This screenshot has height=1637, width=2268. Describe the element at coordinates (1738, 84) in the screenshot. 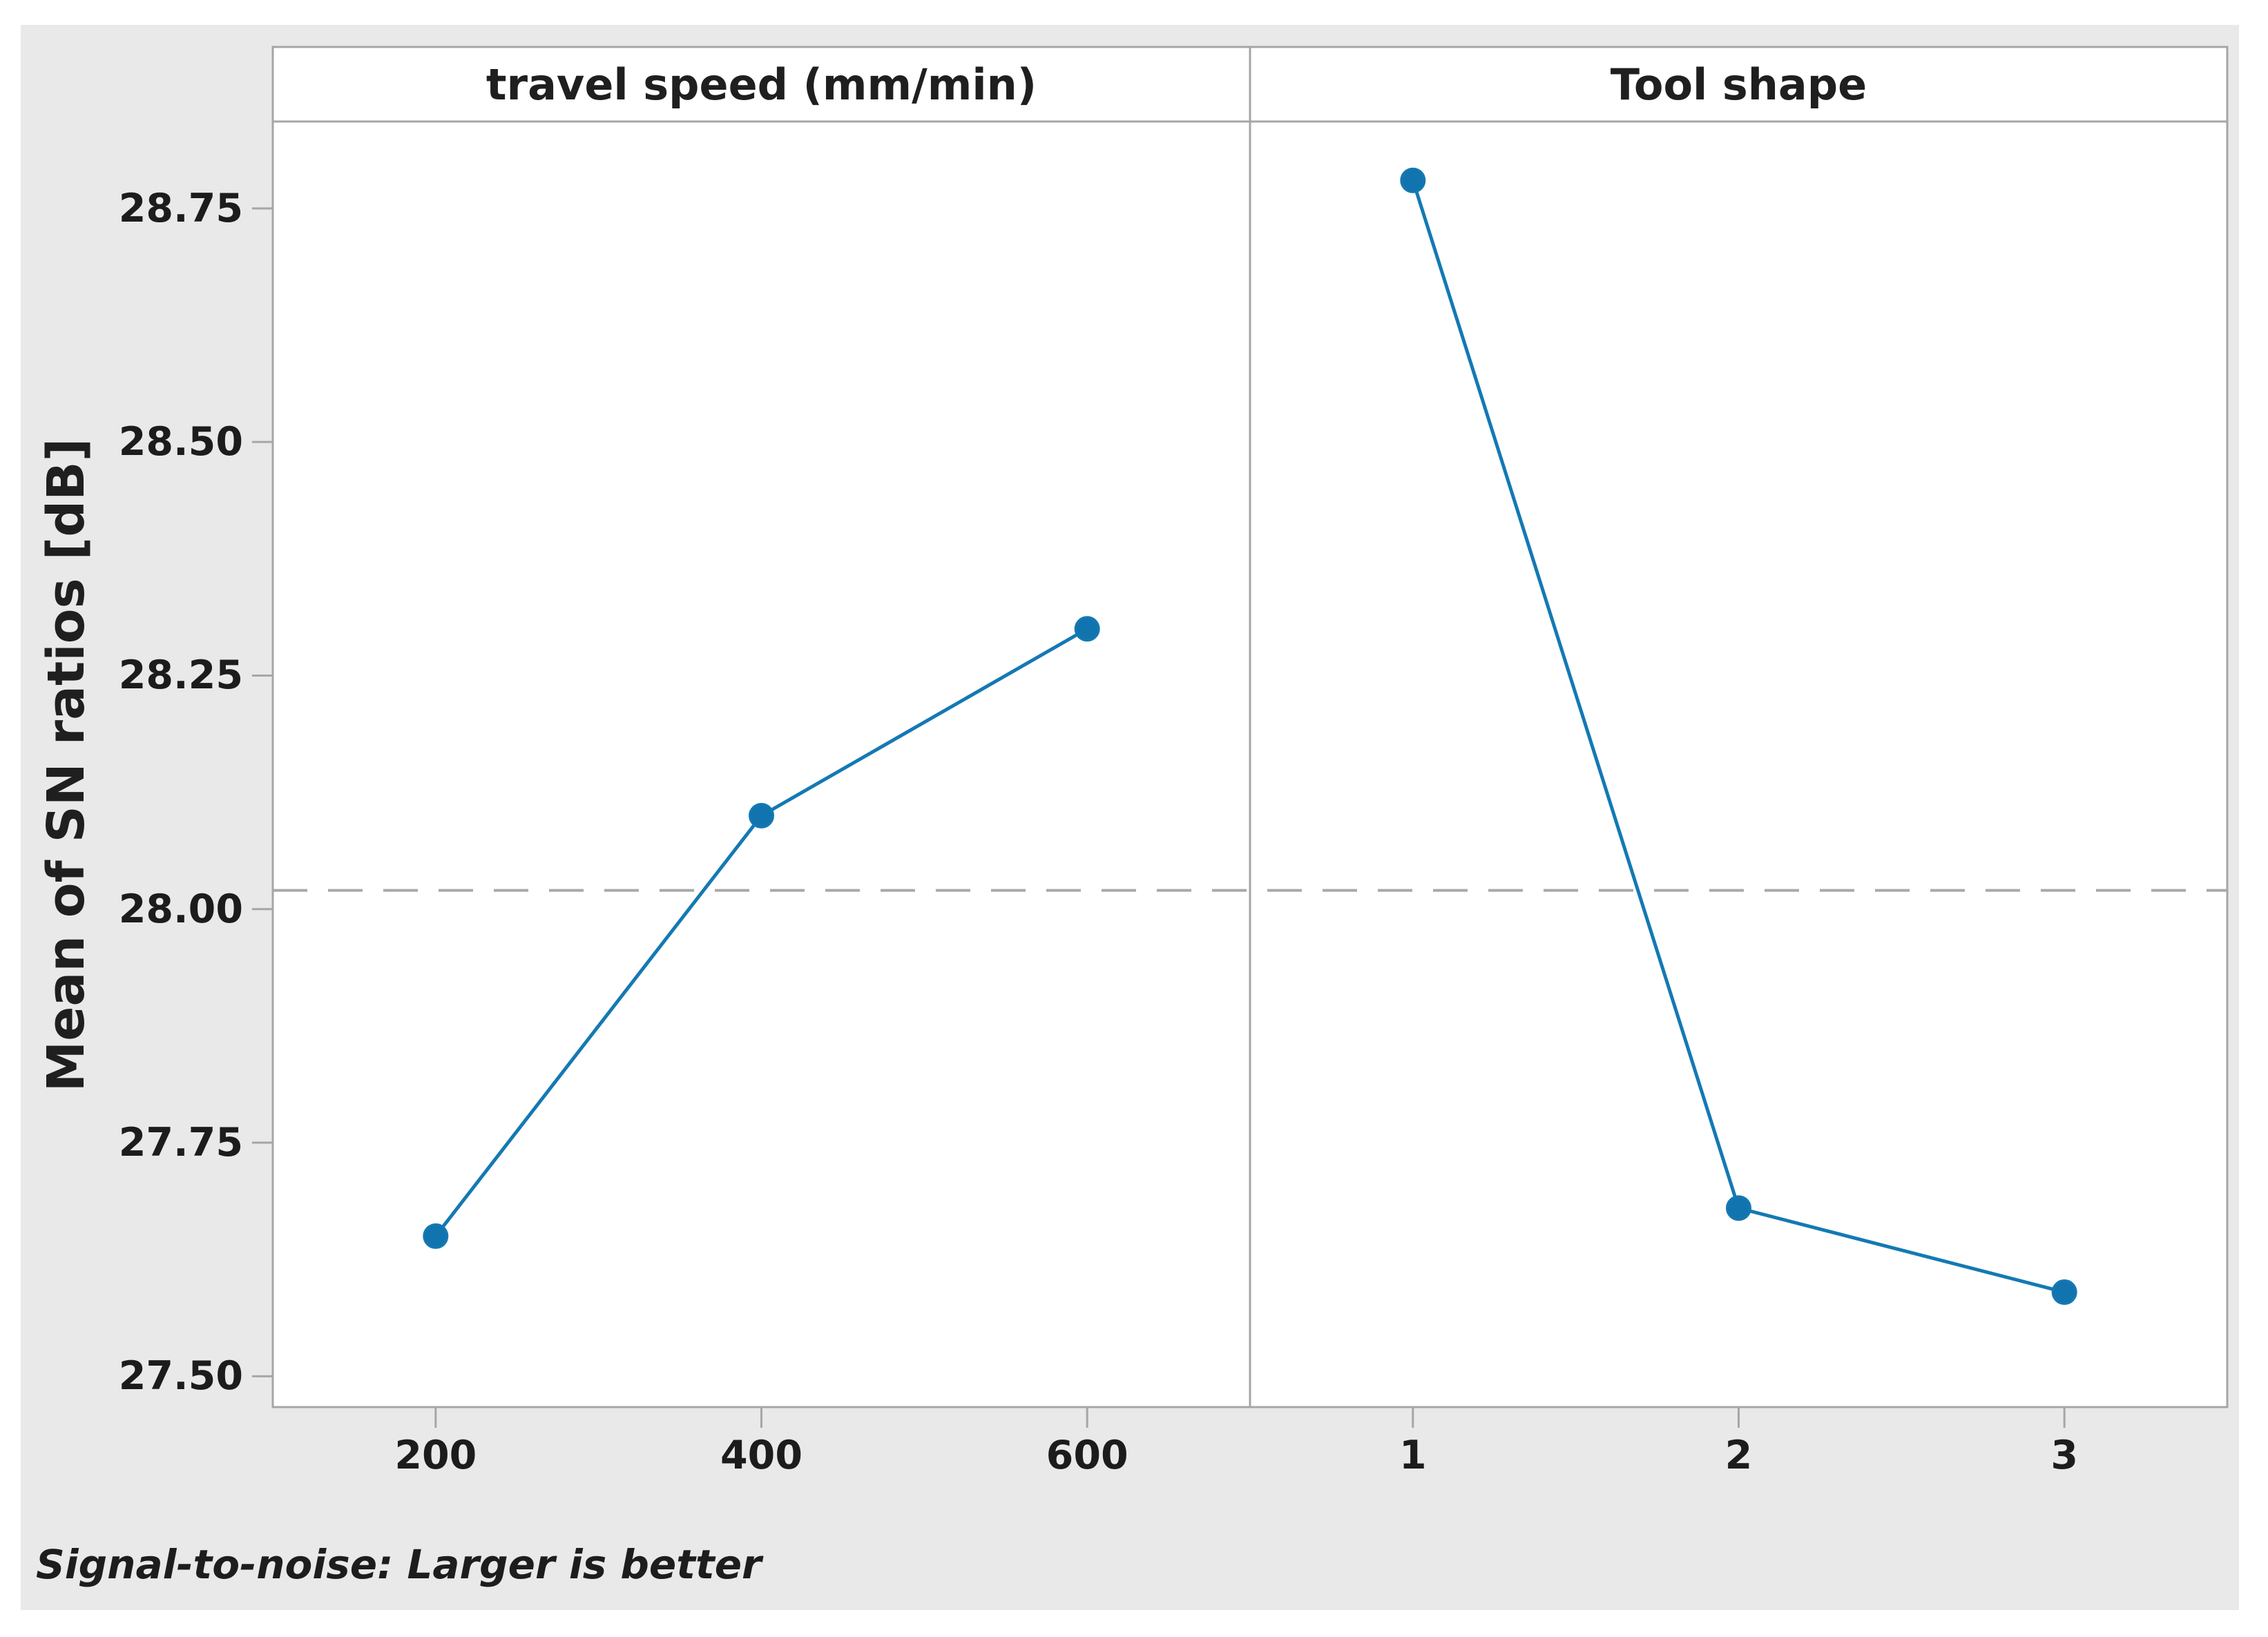

I see `panel-title-tool-shape: Tool shape` at that location.